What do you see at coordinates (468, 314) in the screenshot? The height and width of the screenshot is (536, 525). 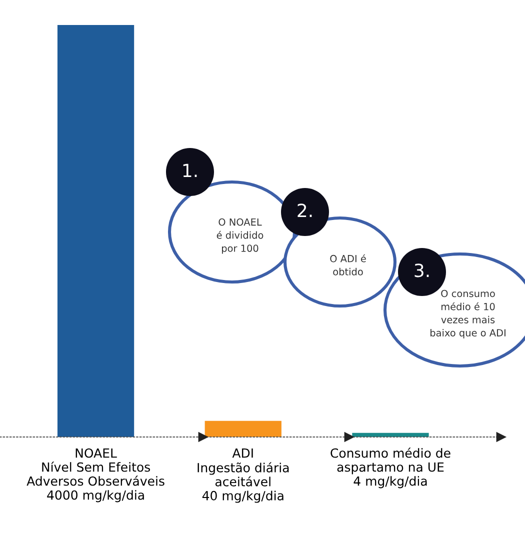 I see `annotation: O consumo médio é 10 vezes mais baixo que o ADI` at bounding box center [468, 314].